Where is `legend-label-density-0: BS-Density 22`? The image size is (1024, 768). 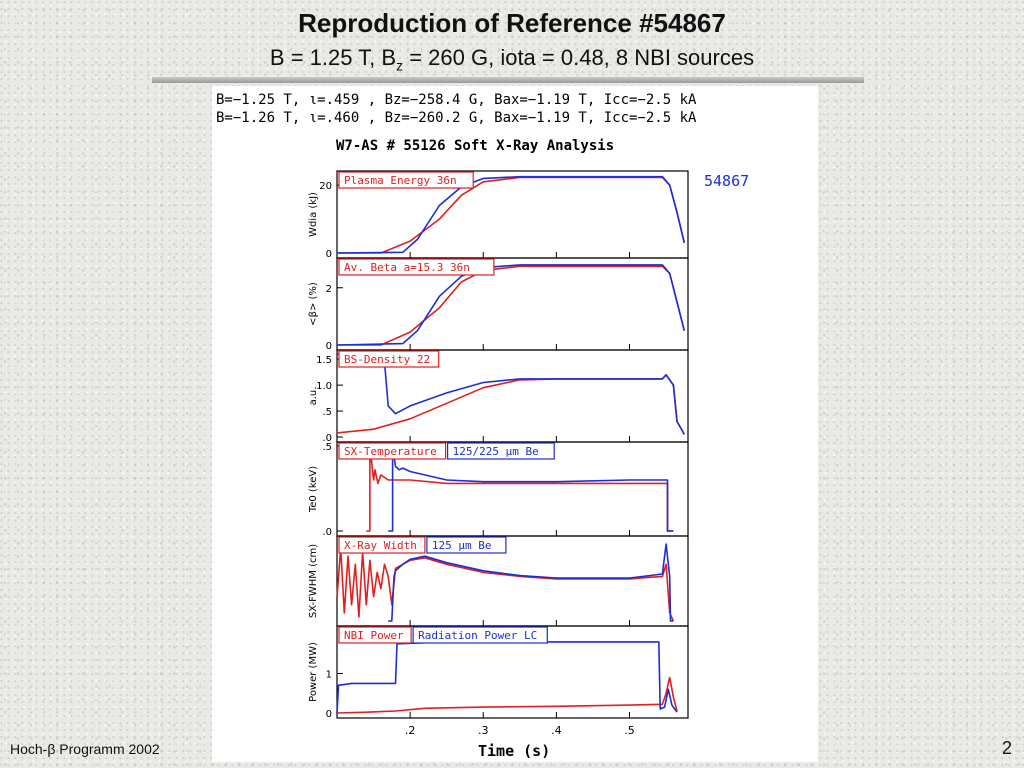 legend-label-density-0: BS-Density 22 is located at coordinates (387, 359).